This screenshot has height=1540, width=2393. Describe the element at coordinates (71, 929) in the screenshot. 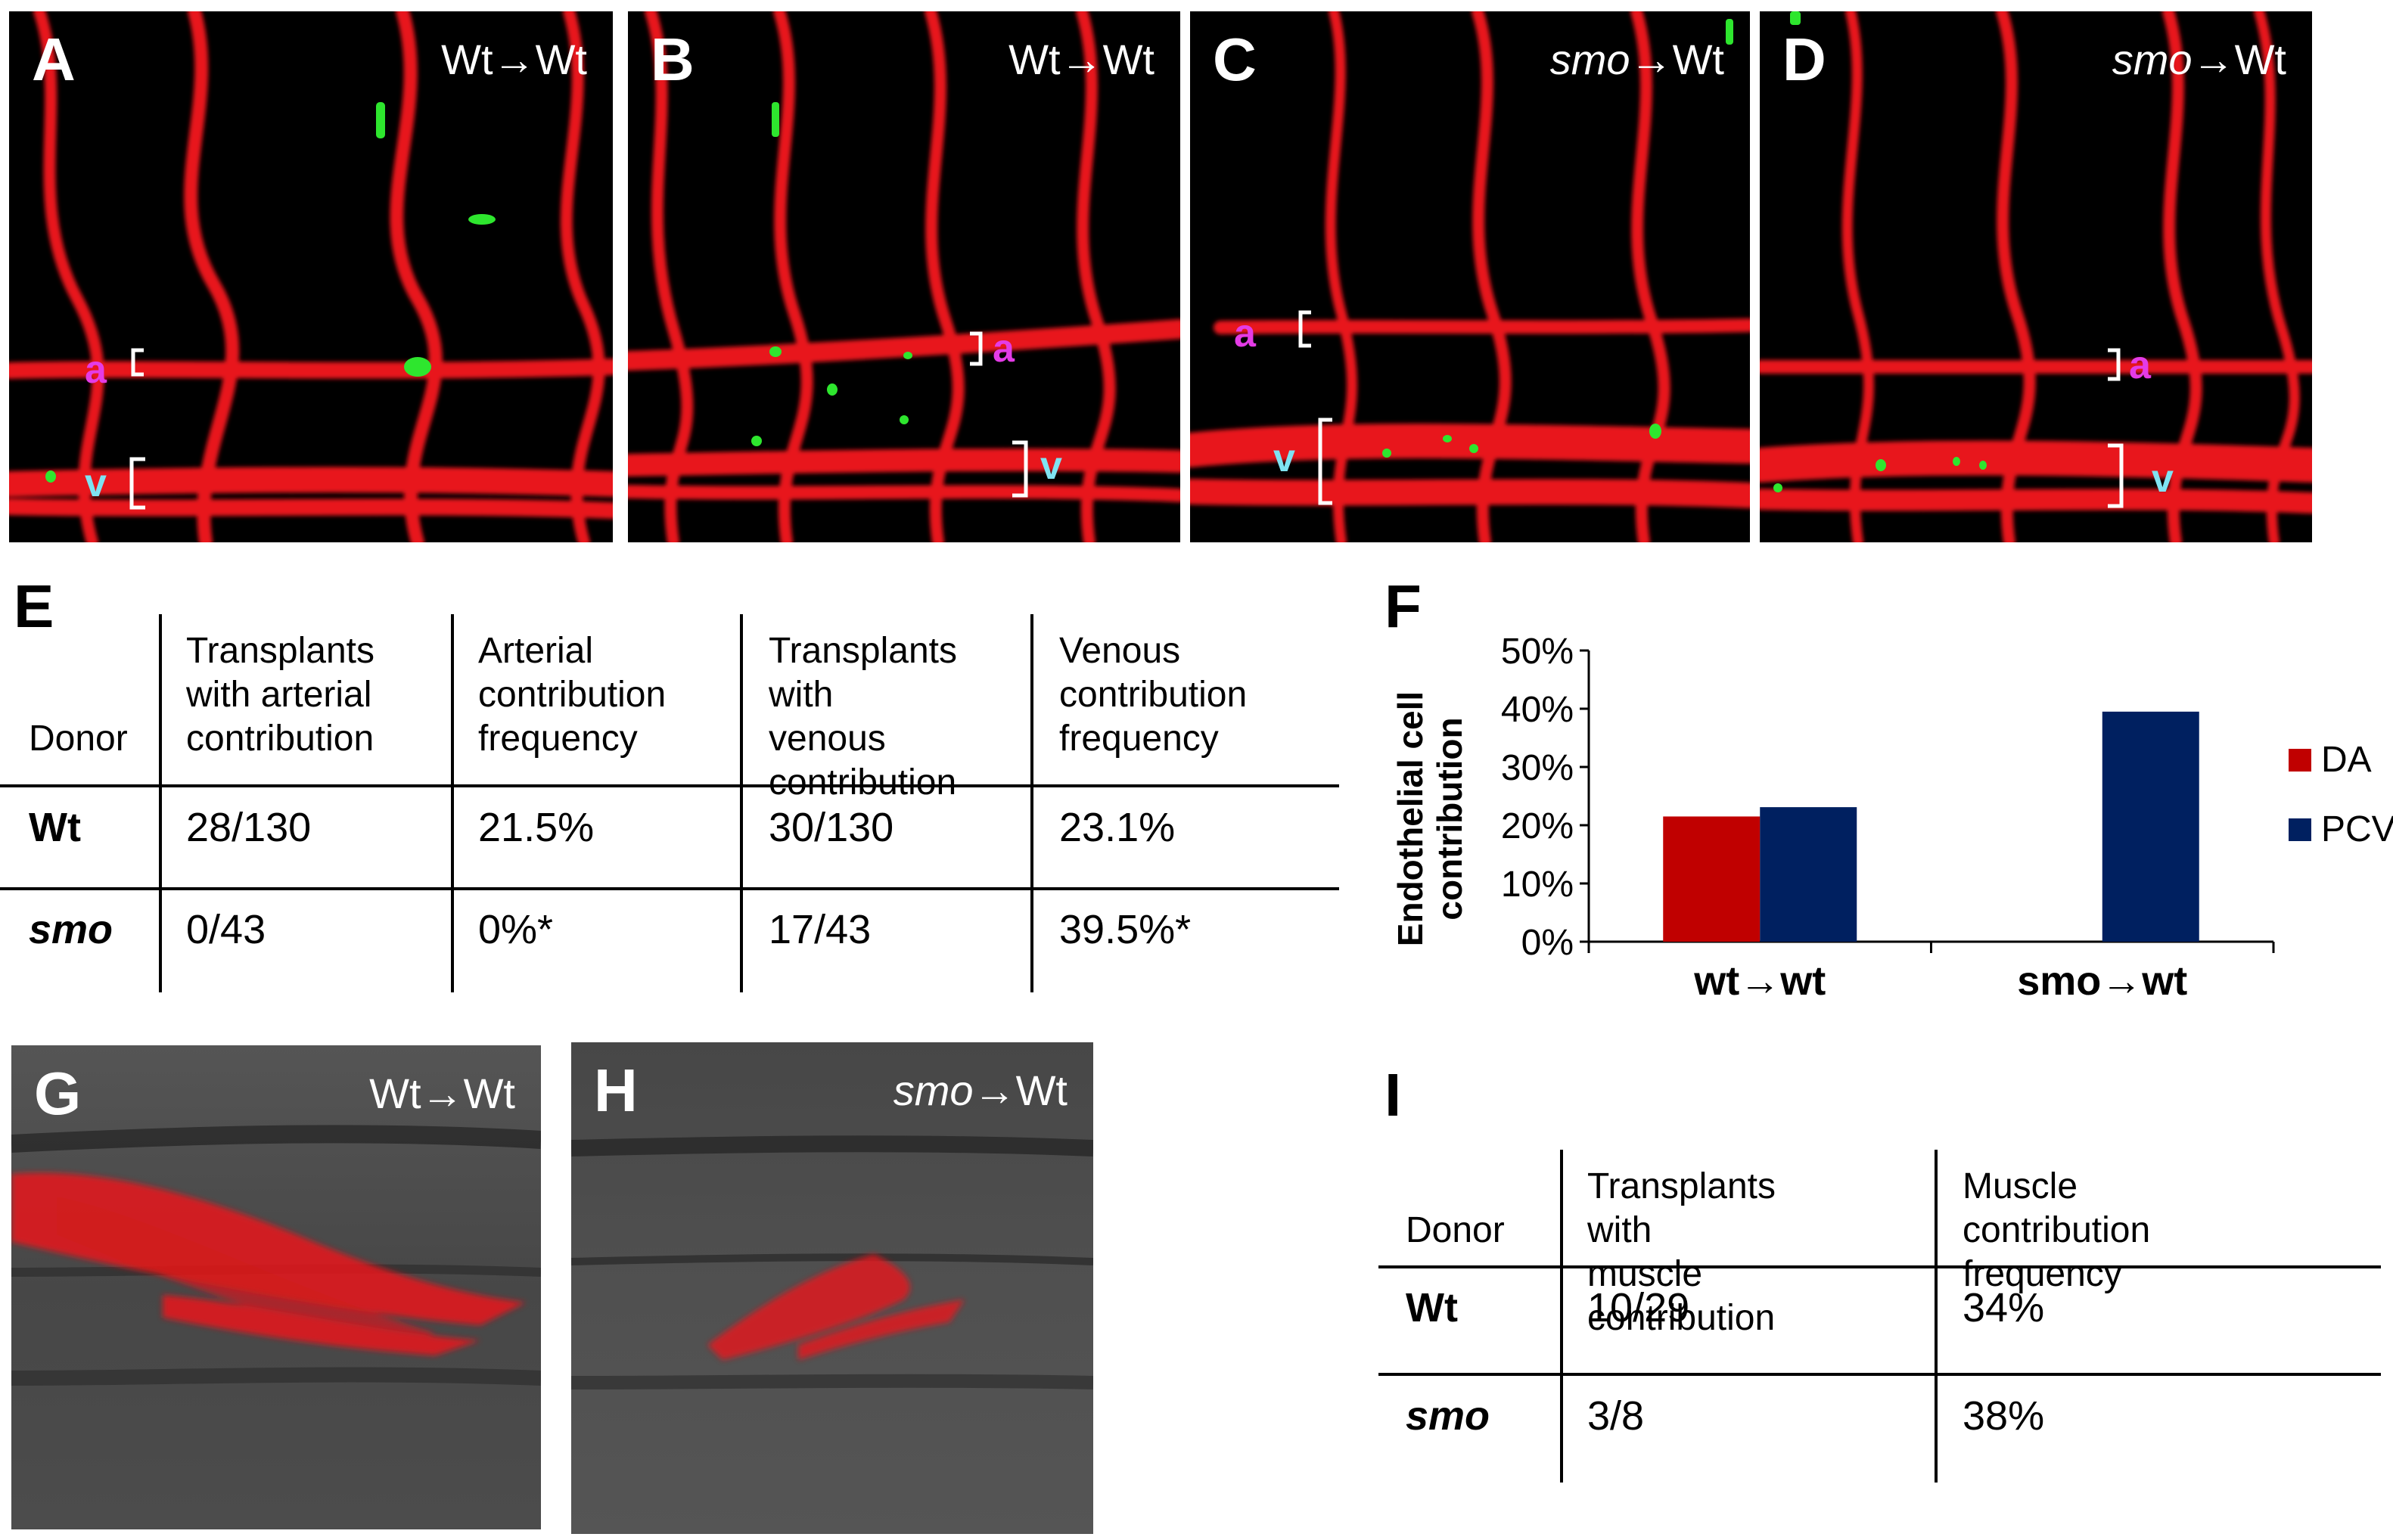

I see `table-e-row-donor: smo` at that location.